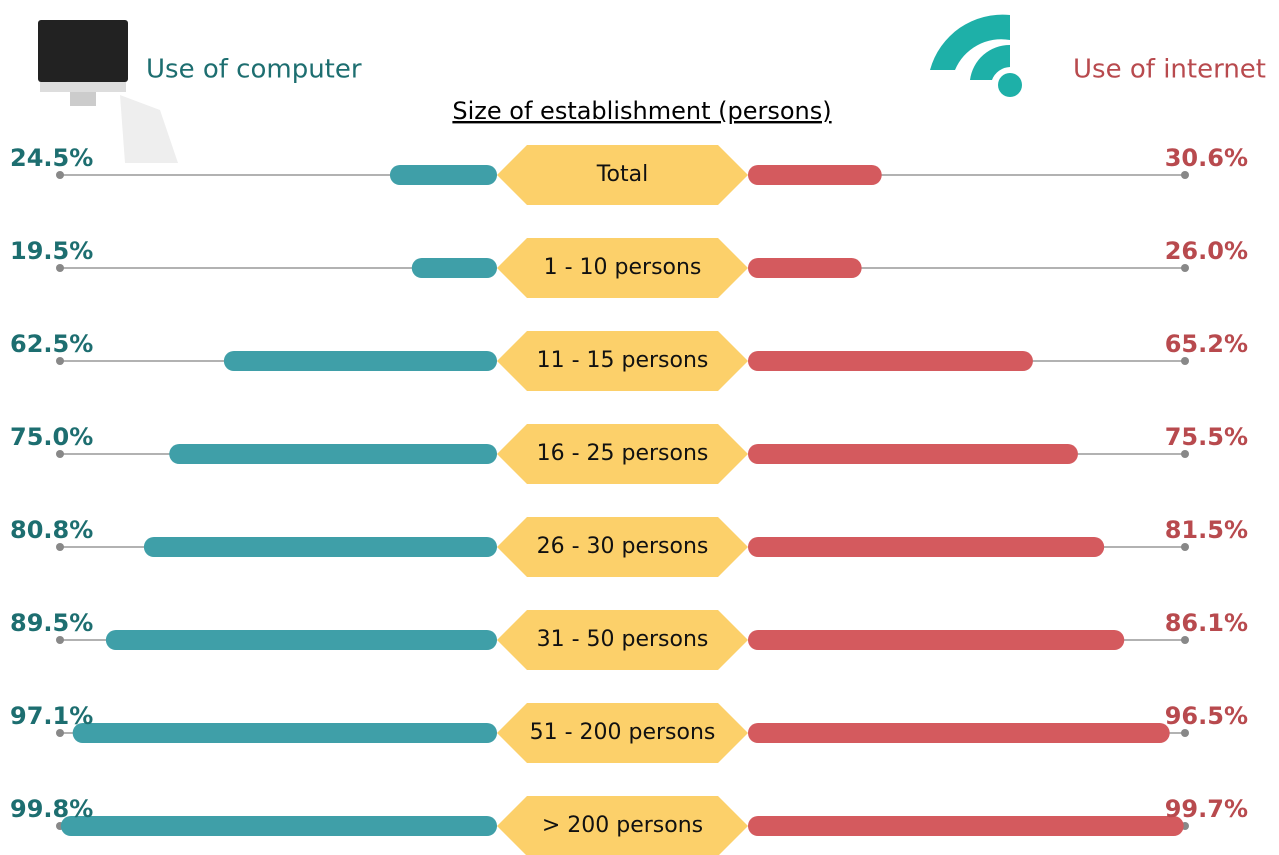  I want to click on value-label: 80.8%, so click(51, 530).